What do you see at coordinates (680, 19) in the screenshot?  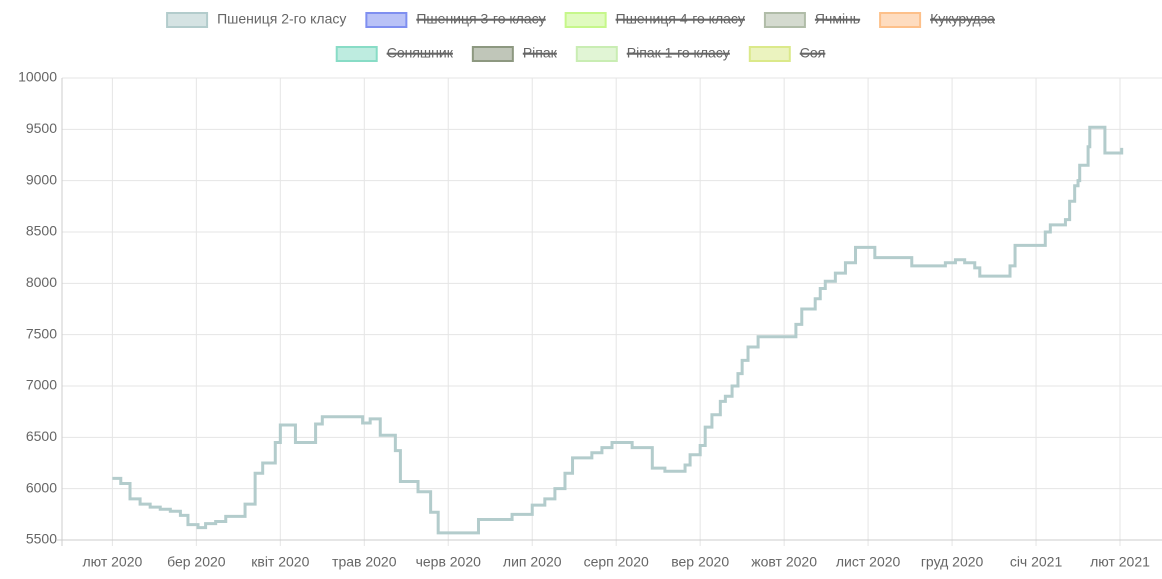 I see `legend-label: Пшениця 4-го класу` at bounding box center [680, 19].